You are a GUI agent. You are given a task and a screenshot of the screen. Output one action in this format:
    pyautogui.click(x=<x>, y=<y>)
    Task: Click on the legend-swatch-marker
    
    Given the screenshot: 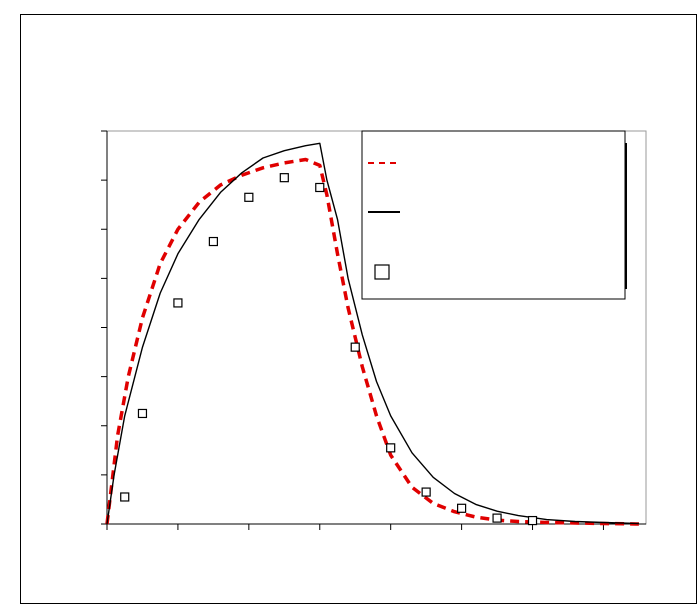 What is the action you would take?
    pyautogui.click(x=382, y=272)
    